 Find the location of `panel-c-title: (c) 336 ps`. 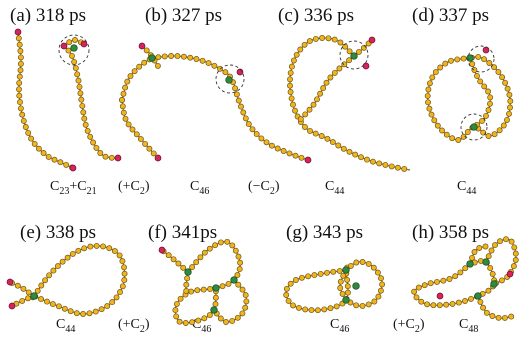

panel-c-title: (c) 336 ps is located at coordinates (316, 15).